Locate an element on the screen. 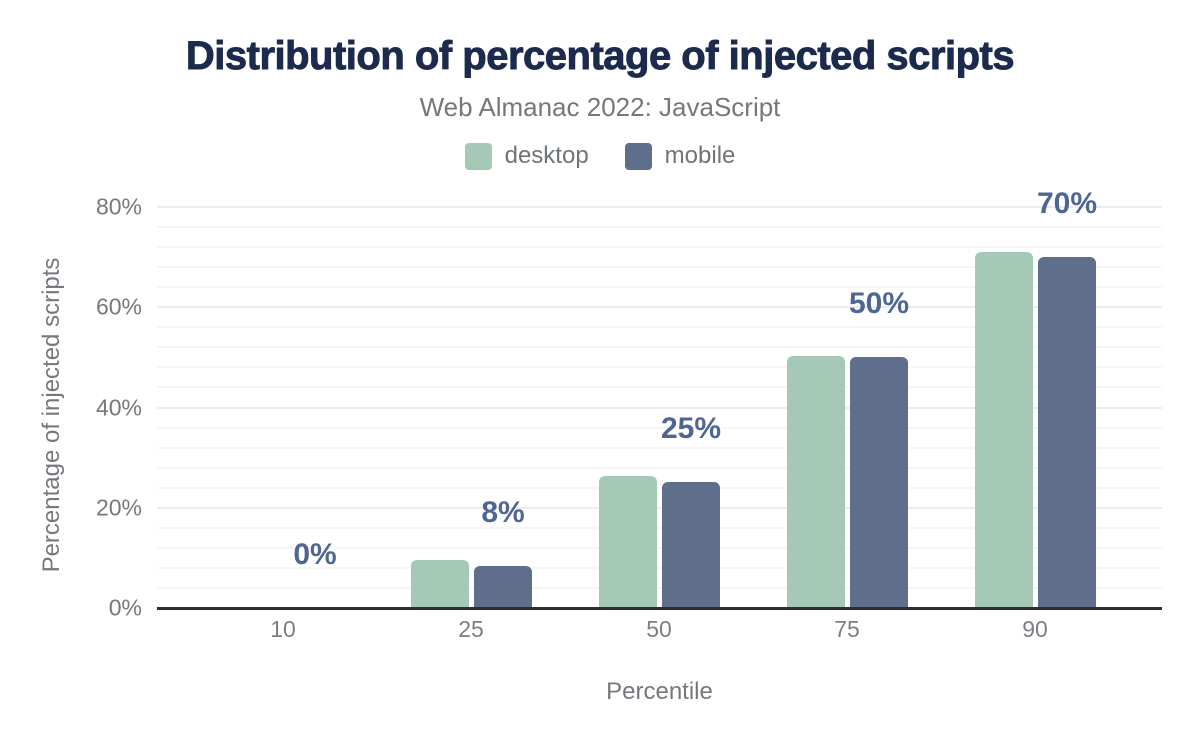  y-tick-label: 20% is located at coordinates (118, 507).